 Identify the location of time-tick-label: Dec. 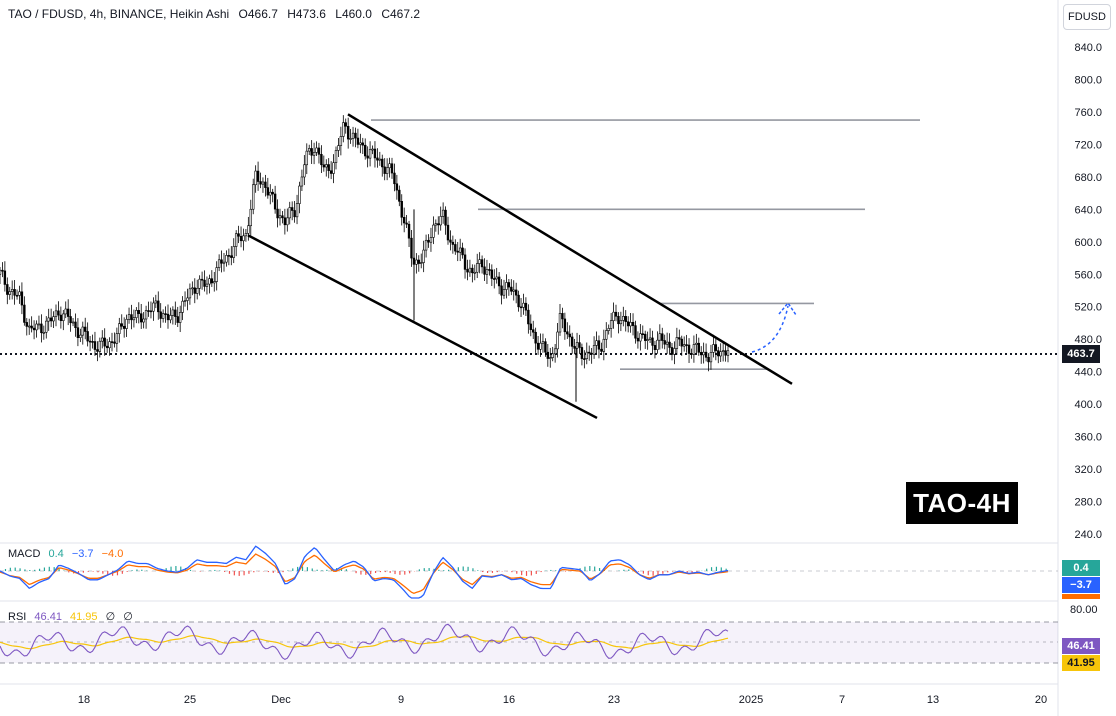
(281, 700).